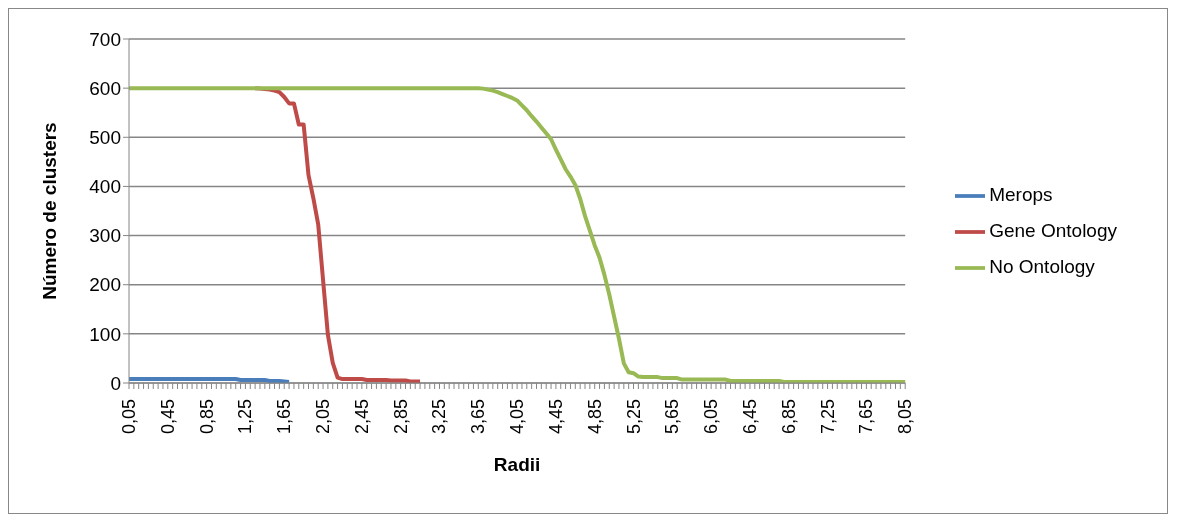 The width and height of the screenshot is (1178, 524). Describe the element at coordinates (167, 417) in the screenshot. I see `x-tick-label: 0,45` at that location.